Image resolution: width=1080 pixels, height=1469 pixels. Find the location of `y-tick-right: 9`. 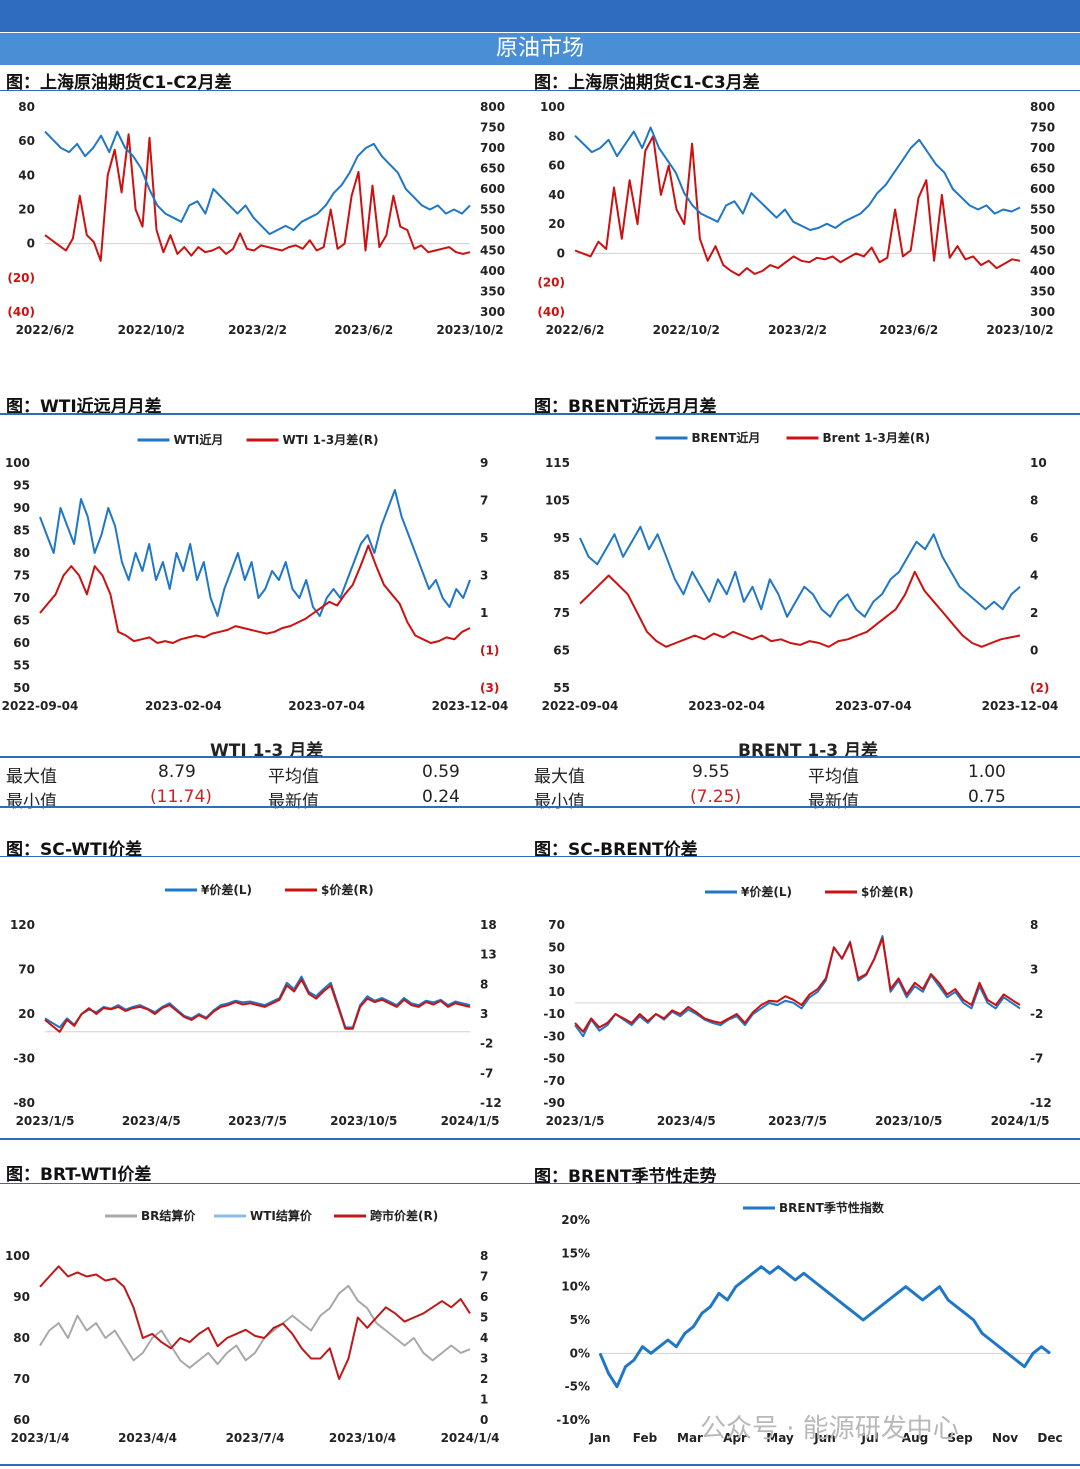

y-tick-right: 9 is located at coordinates (484, 463).